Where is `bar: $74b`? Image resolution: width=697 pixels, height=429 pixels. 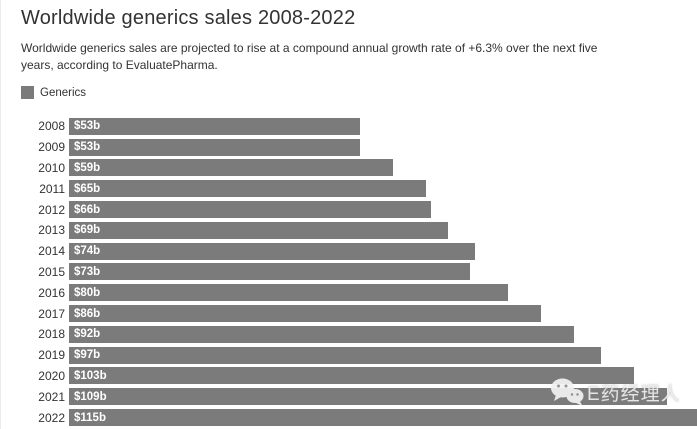 bar: $74b is located at coordinates (272, 251).